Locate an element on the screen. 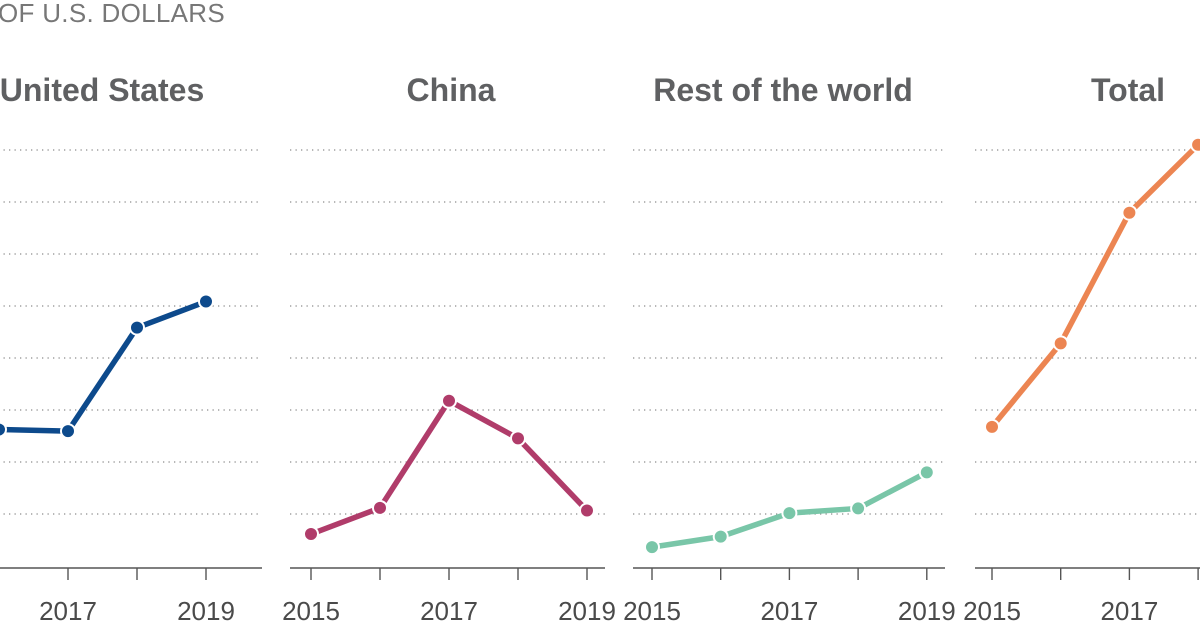 The image size is (1200, 630). panel-title: Rest of the world is located at coordinates (783, 90).